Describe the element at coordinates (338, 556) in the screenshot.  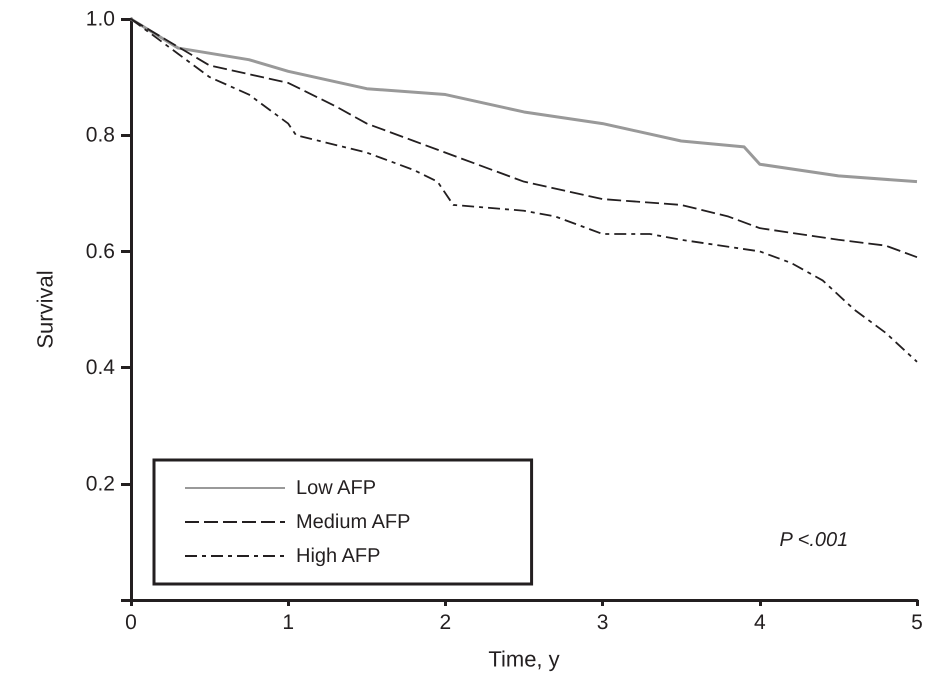
I see `legend-label: High AFP` at that location.